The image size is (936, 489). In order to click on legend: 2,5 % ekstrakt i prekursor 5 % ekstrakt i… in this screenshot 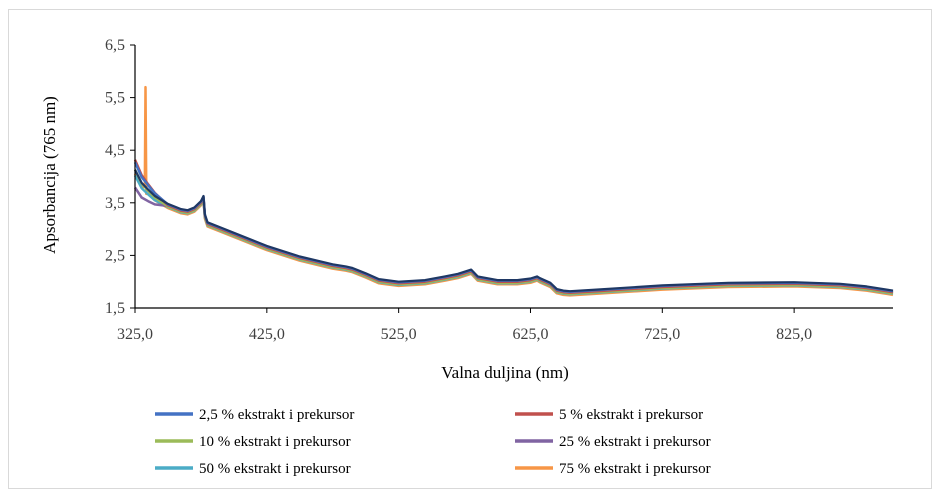, I will do `click(433, 442)`.